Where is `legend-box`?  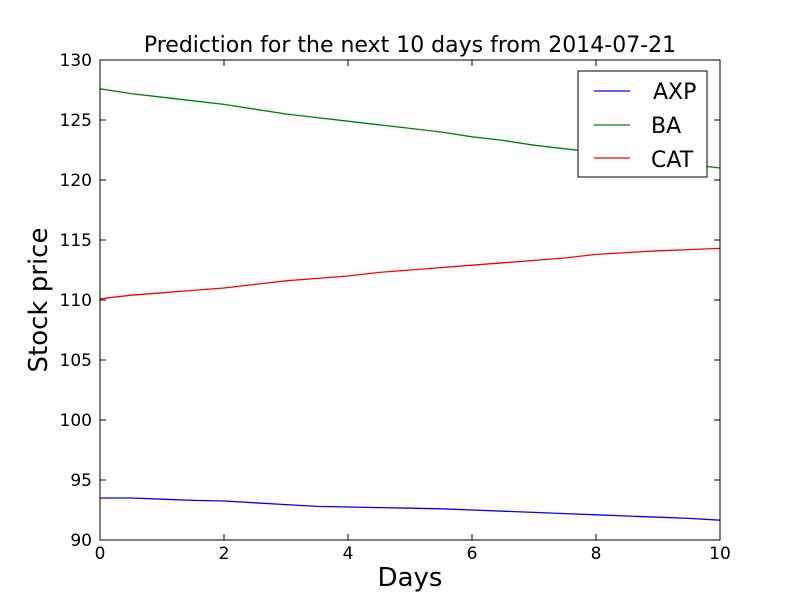
legend-box is located at coordinates (642, 124).